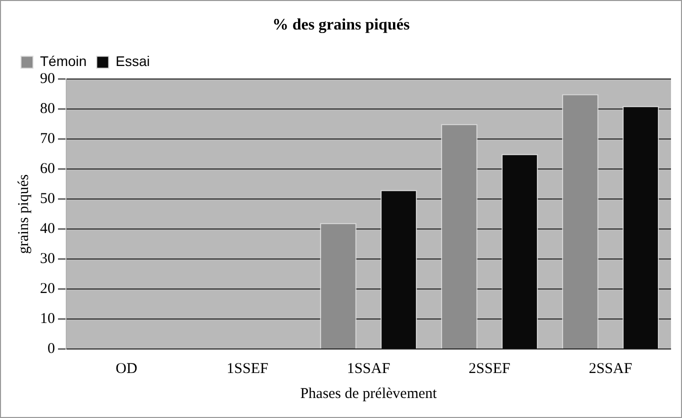  I want to click on x-axis-title: Phases de prélèvement, so click(369, 394).